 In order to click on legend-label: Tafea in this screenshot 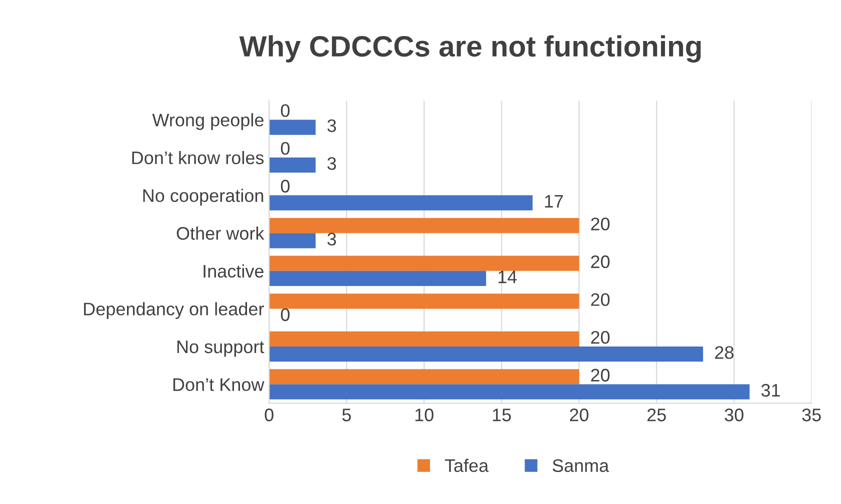, I will do `click(466, 465)`.